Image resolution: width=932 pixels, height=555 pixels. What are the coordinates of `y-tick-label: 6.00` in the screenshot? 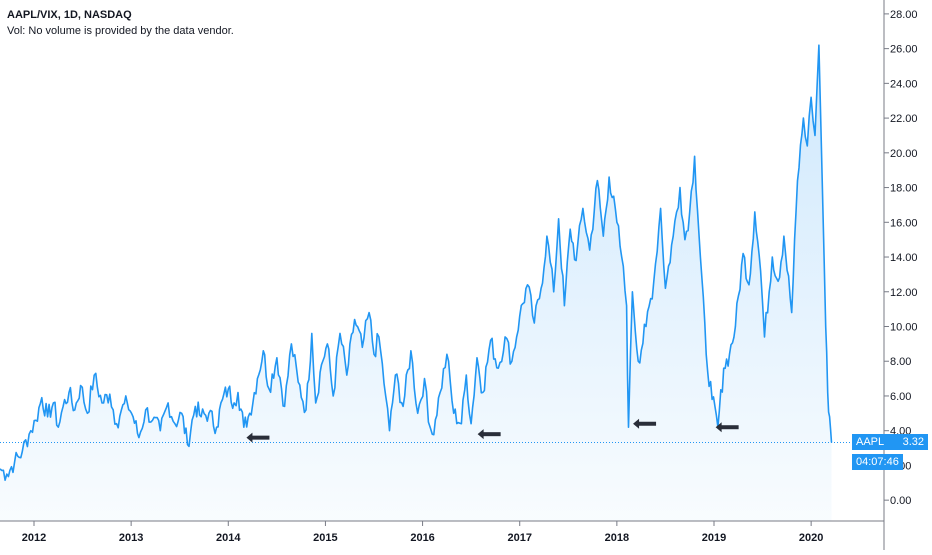 It's located at (900, 397).